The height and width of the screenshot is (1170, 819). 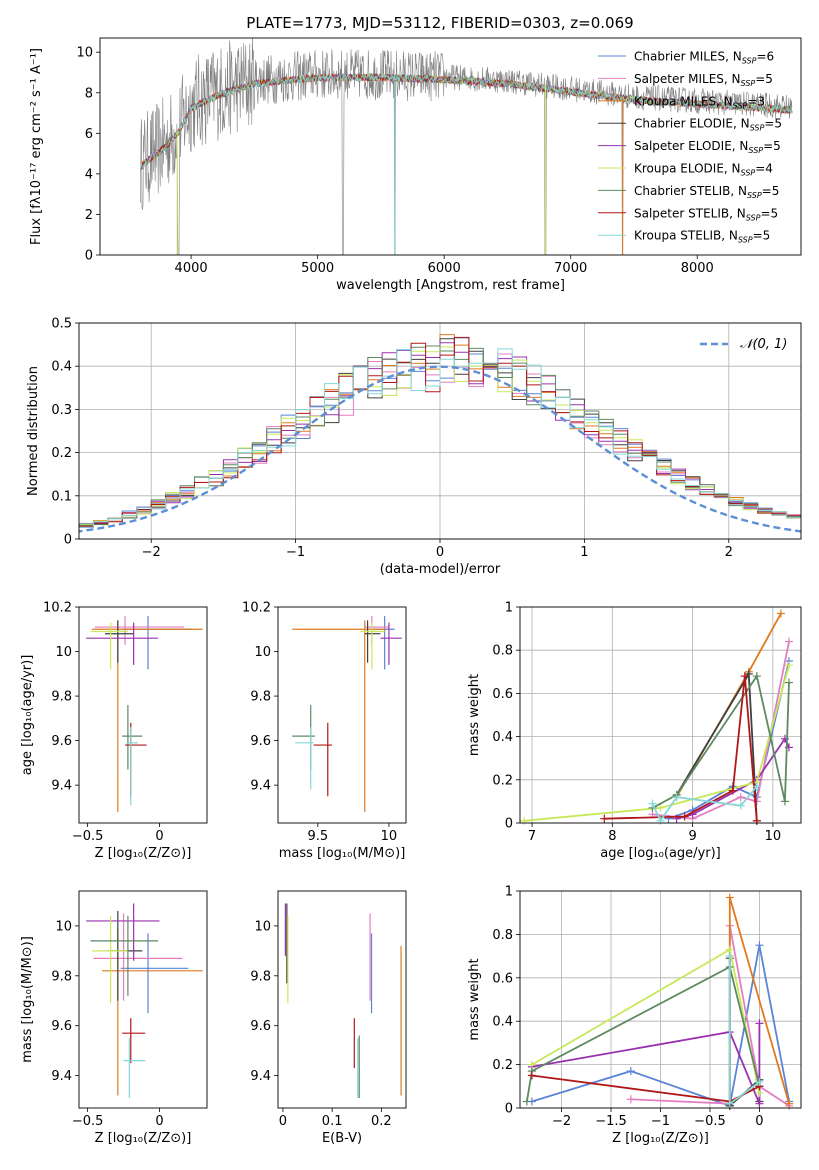 What do you see at coordinates (117, 1018) in the screenshot?
I see `mass_vs_Z-axes` at bounding box center [117, 1018].